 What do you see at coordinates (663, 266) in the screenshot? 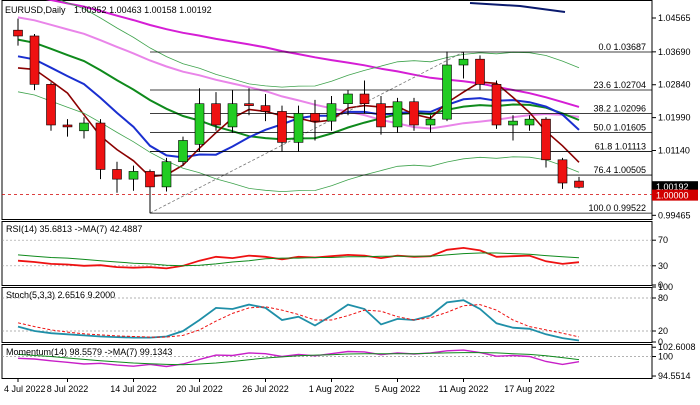
I see `rsi-y-tick-label: 30` at bounding box center [663, 266].